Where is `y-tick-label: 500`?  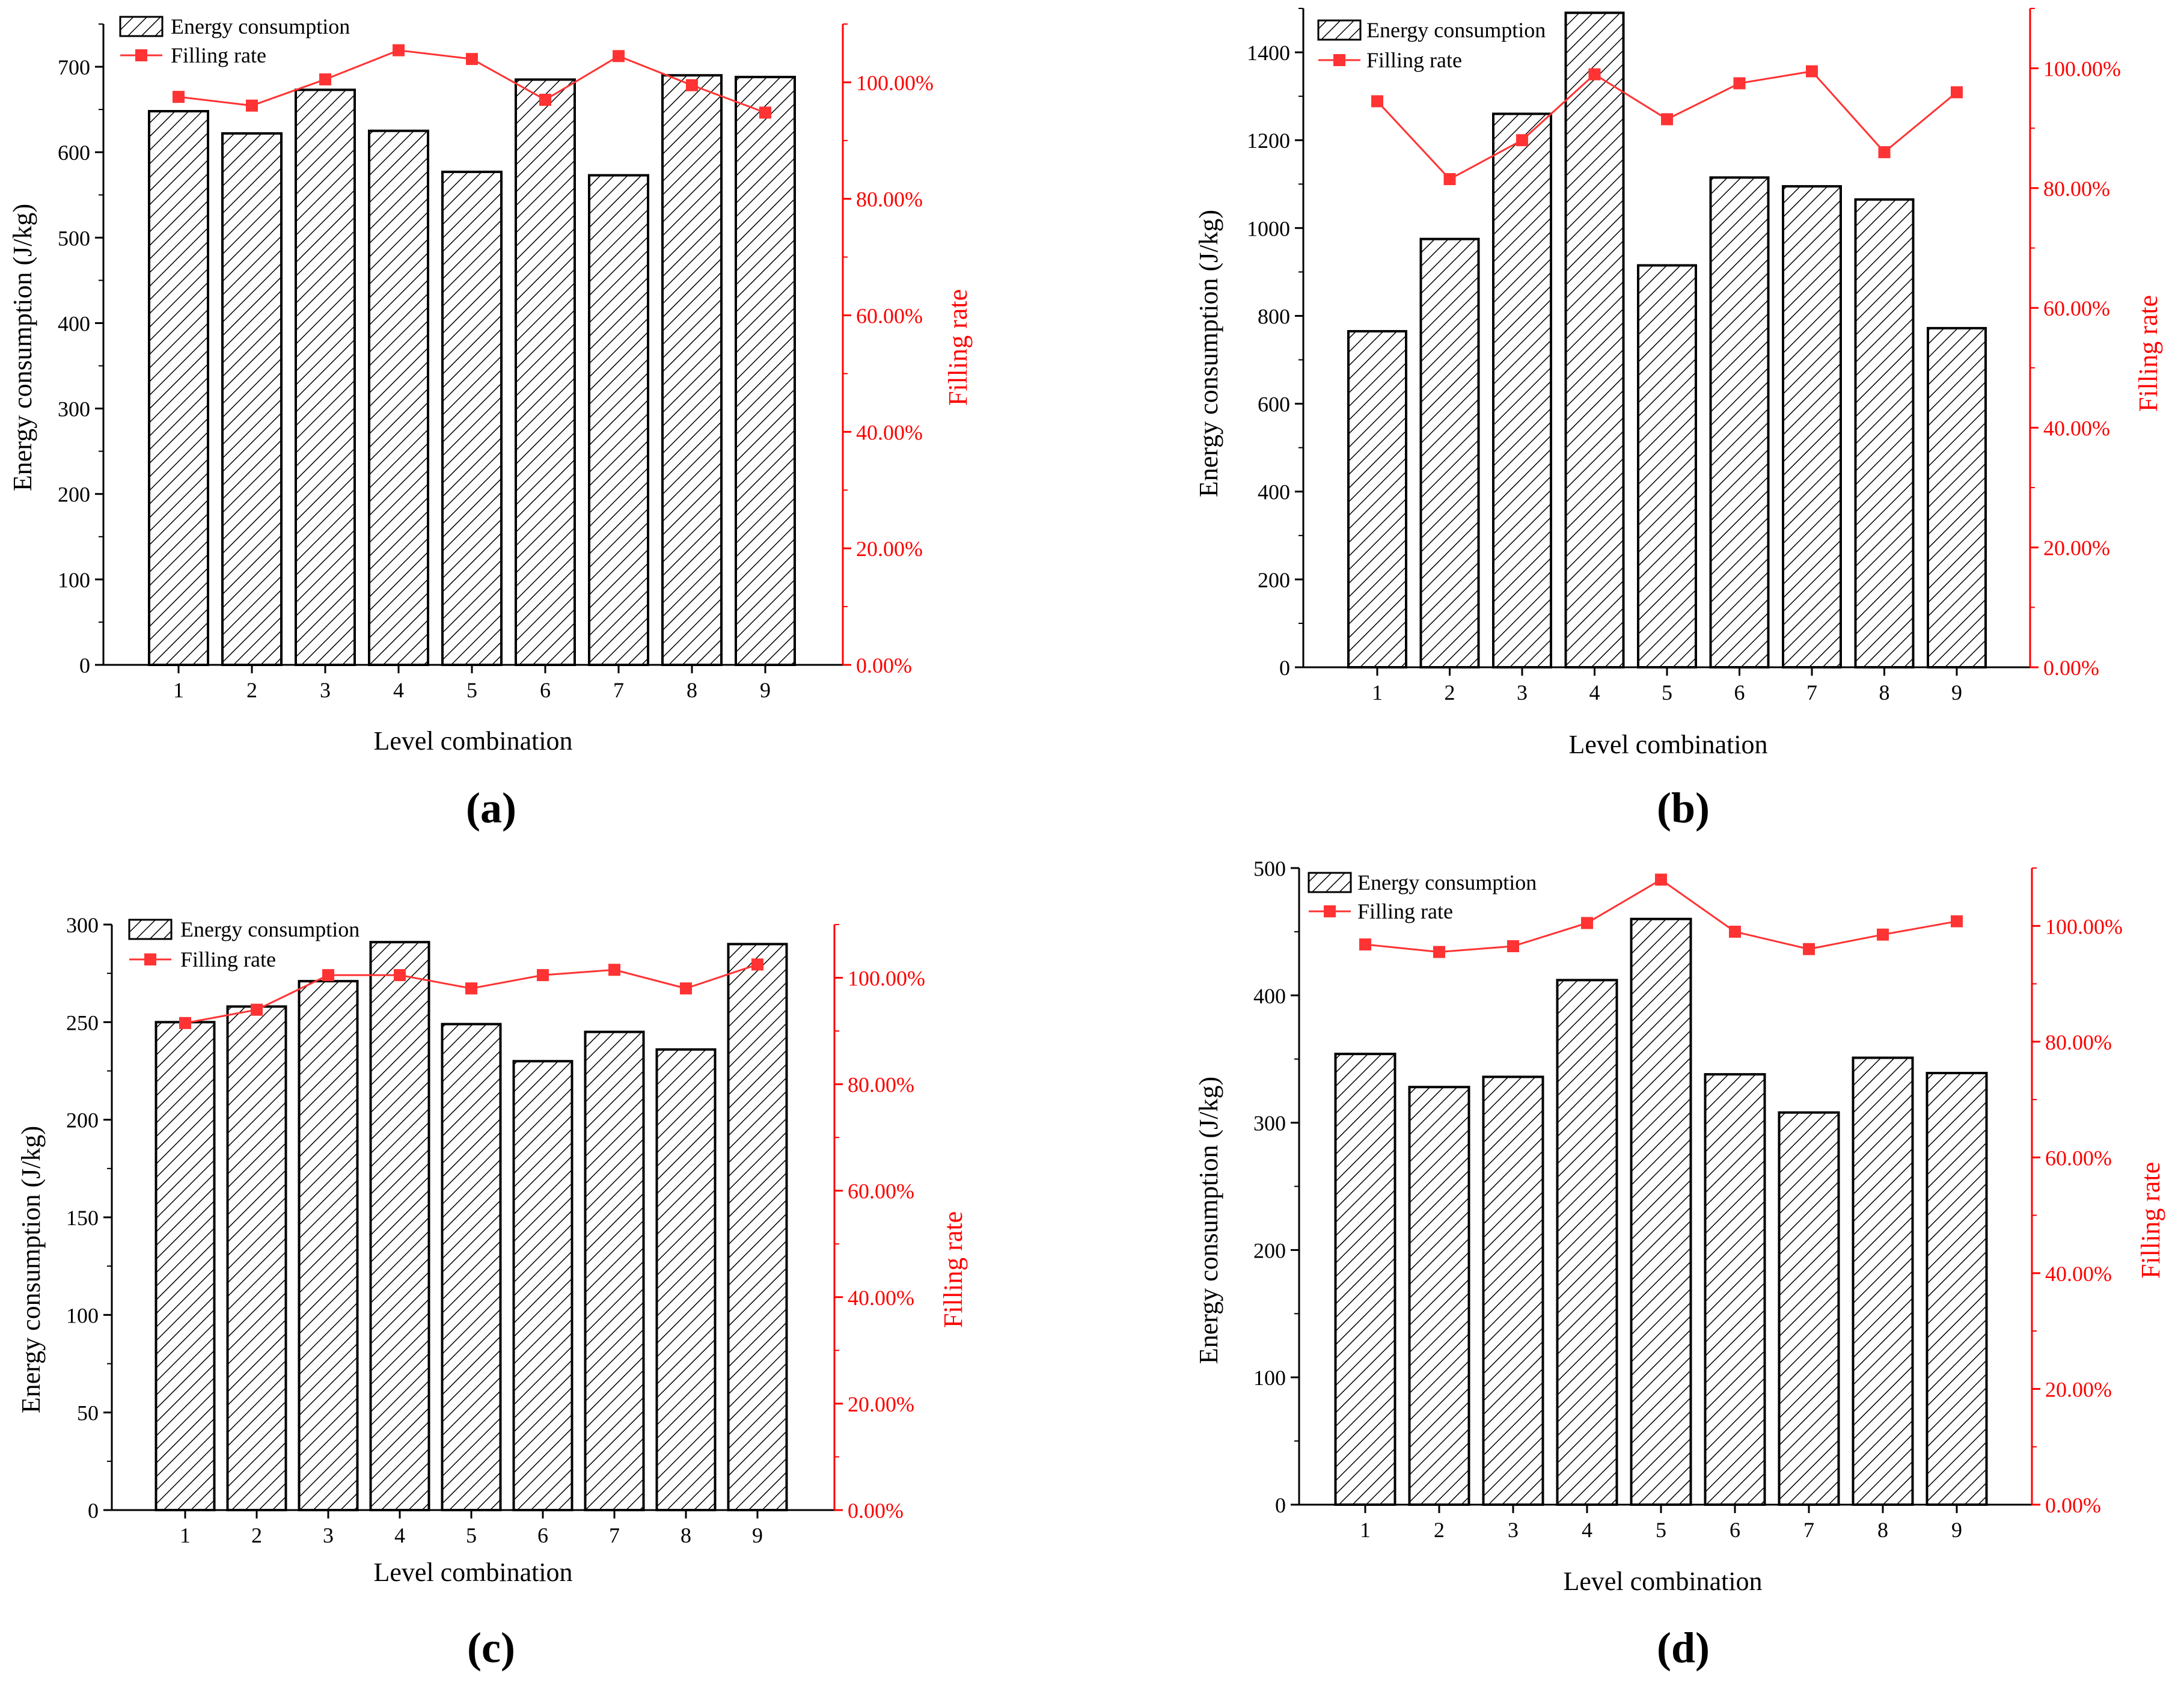 y-tick-label: 500 is located at coordinates (1270, 869).